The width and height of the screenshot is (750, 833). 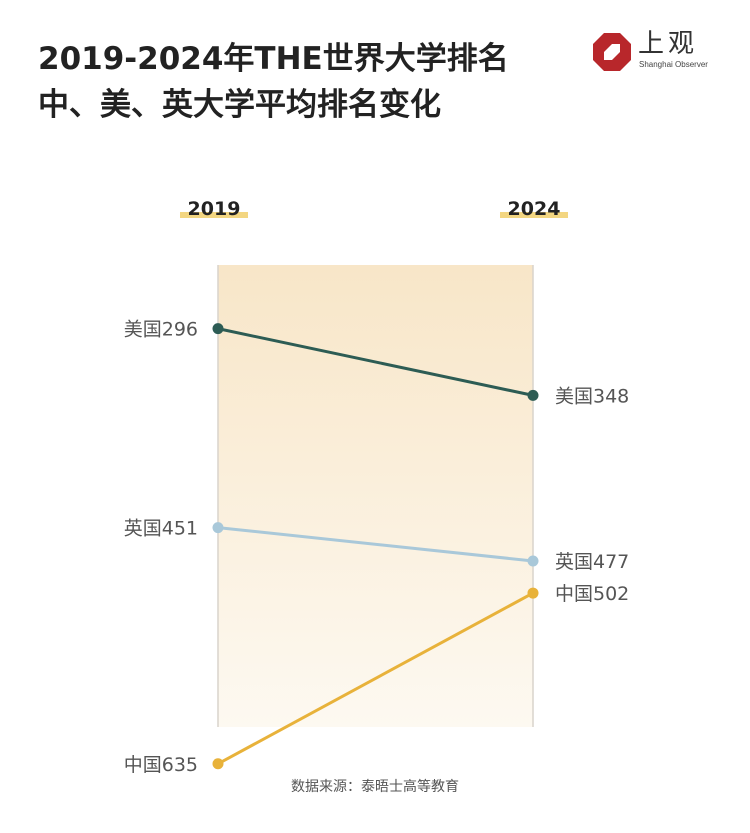 I want to click on series-0-label-2019: 美国296, so click(x=161, y=330).